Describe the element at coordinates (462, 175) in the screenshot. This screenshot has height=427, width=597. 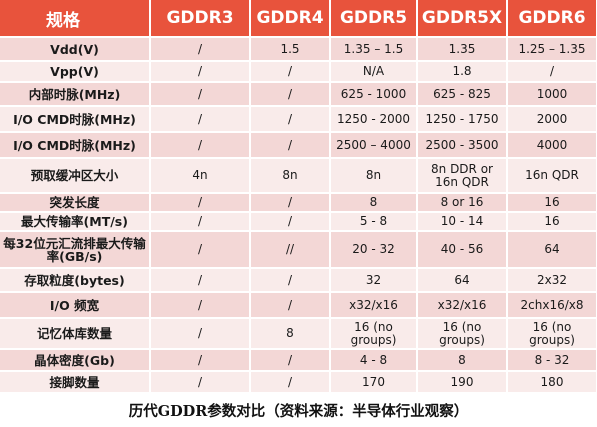
I see `table-cell: 8n DDR or 16n QDR` at that location.